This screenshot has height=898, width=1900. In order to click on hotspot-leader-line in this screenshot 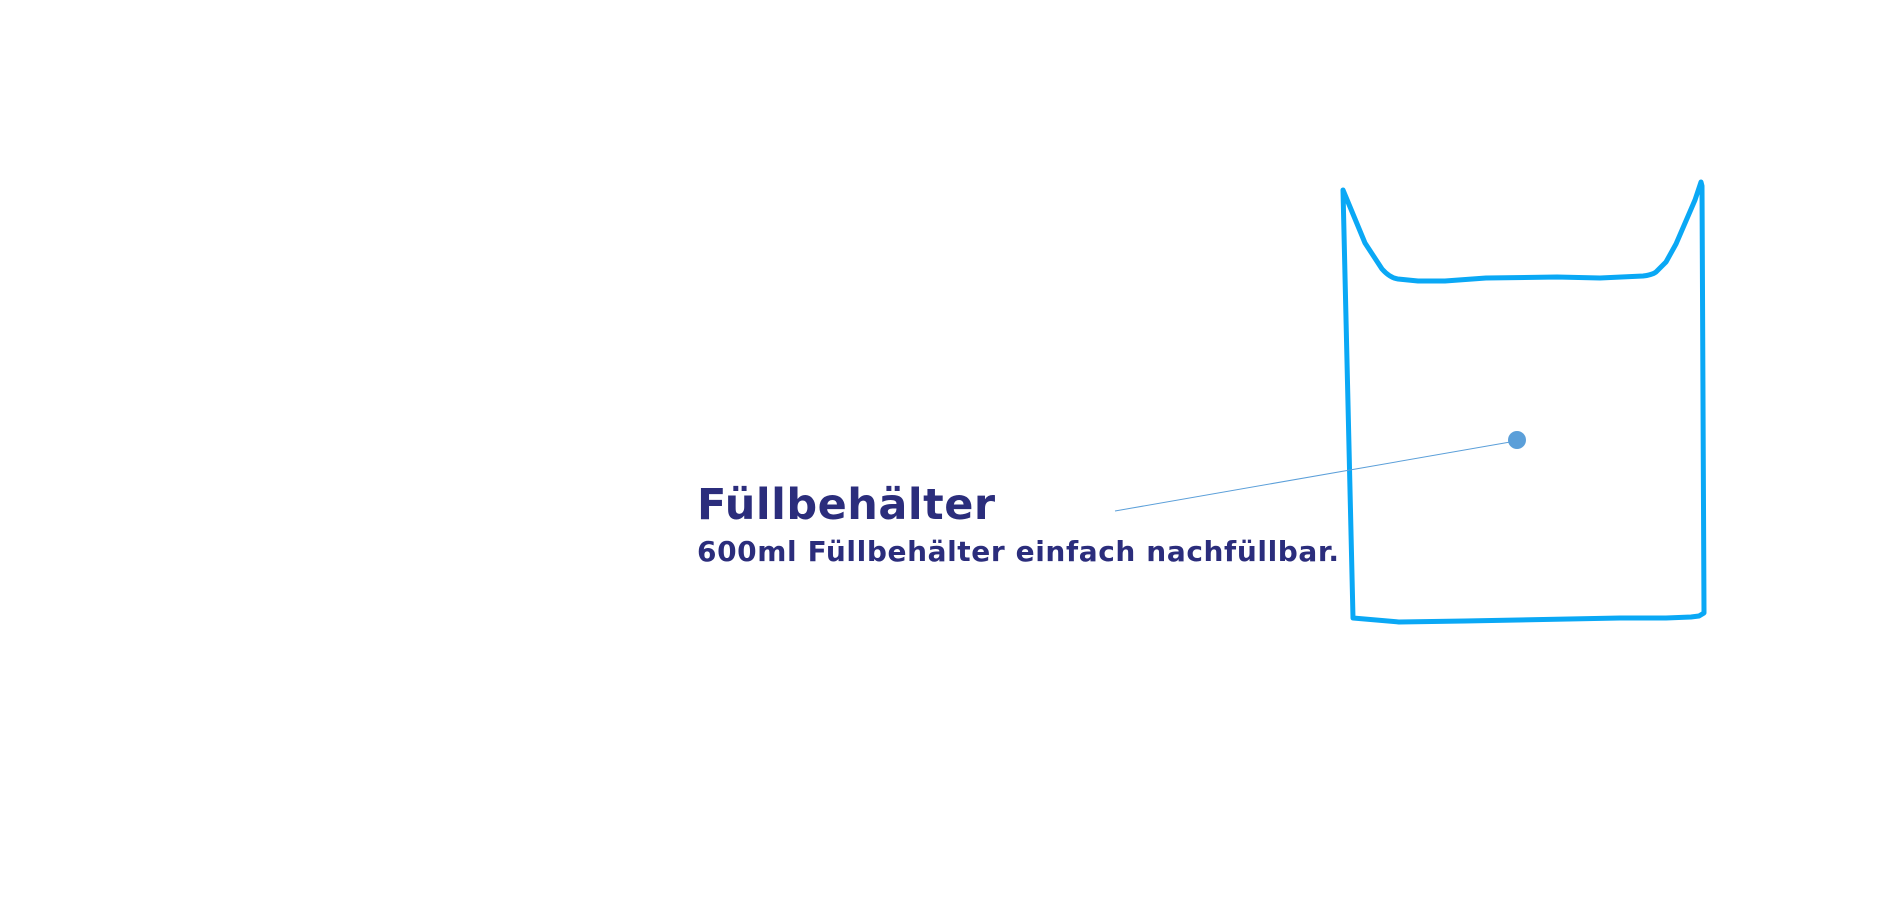, I will do `click(1315, 476)`.